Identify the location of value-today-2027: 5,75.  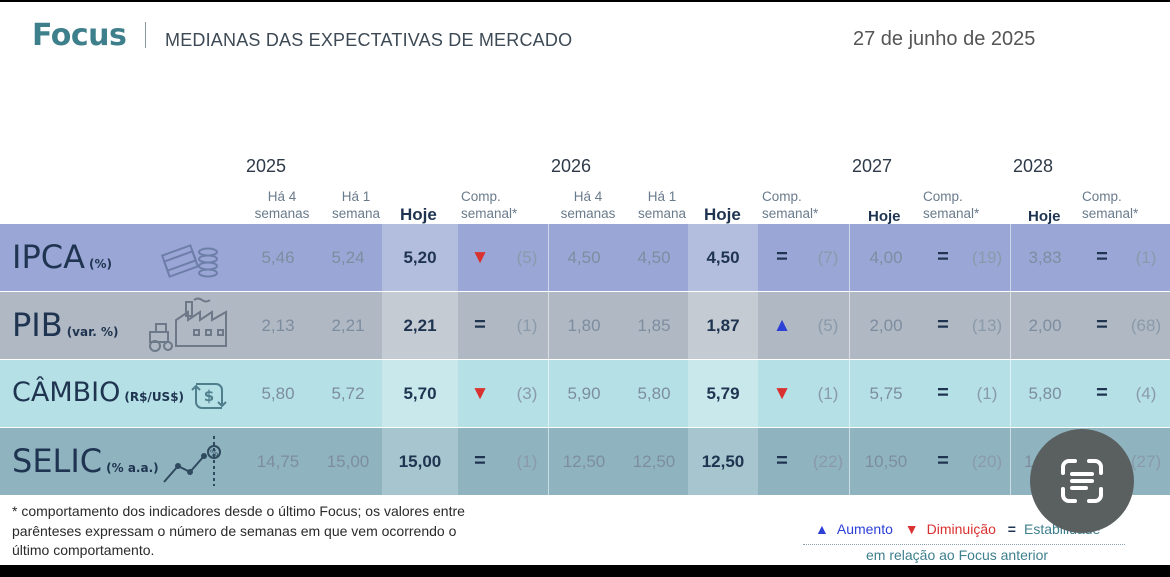
(886, 393).